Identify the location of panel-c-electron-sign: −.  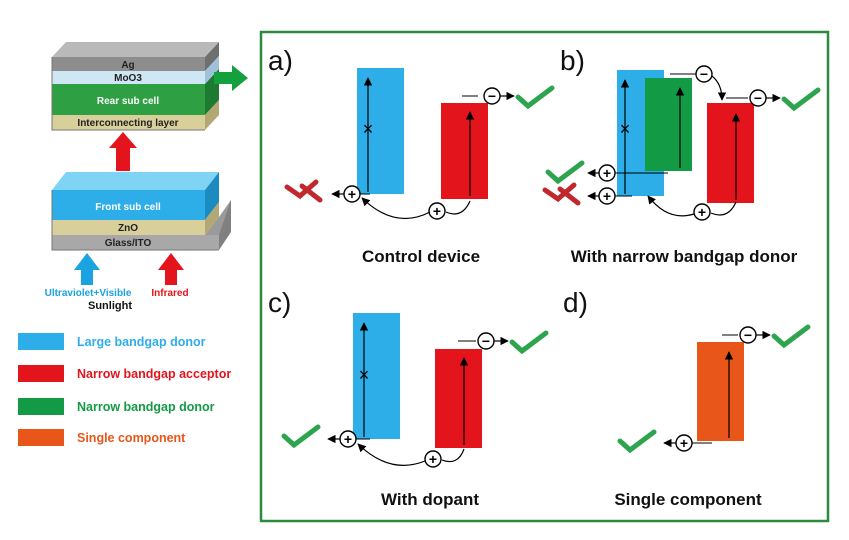
(486, 341).